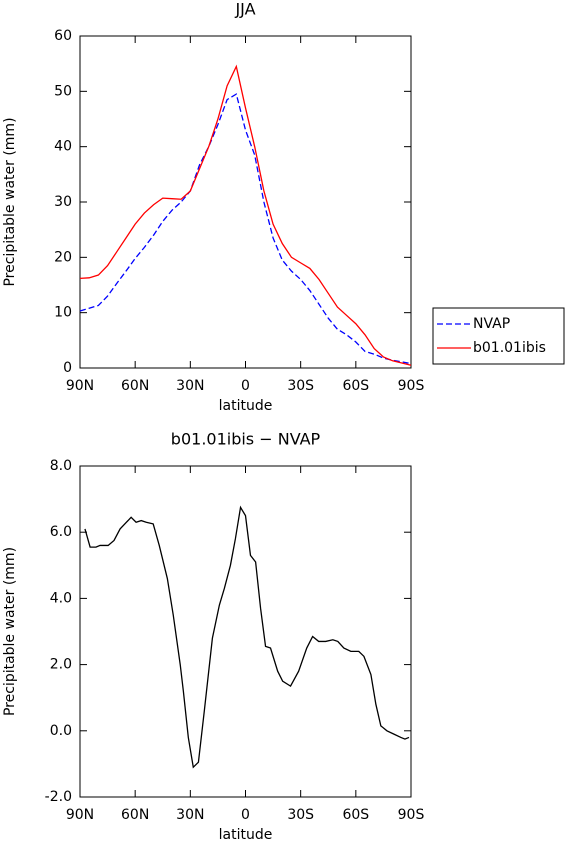  I want to click on y-tick-label: 40, so click(63, 147).